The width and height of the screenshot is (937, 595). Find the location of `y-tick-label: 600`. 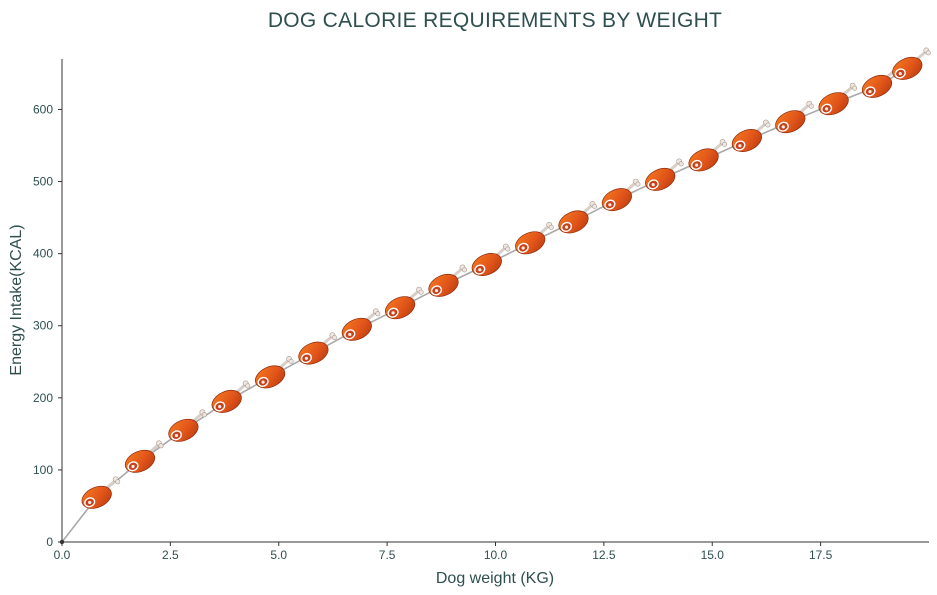

y-tick-label: 600 is located at coordinates (43, 109).